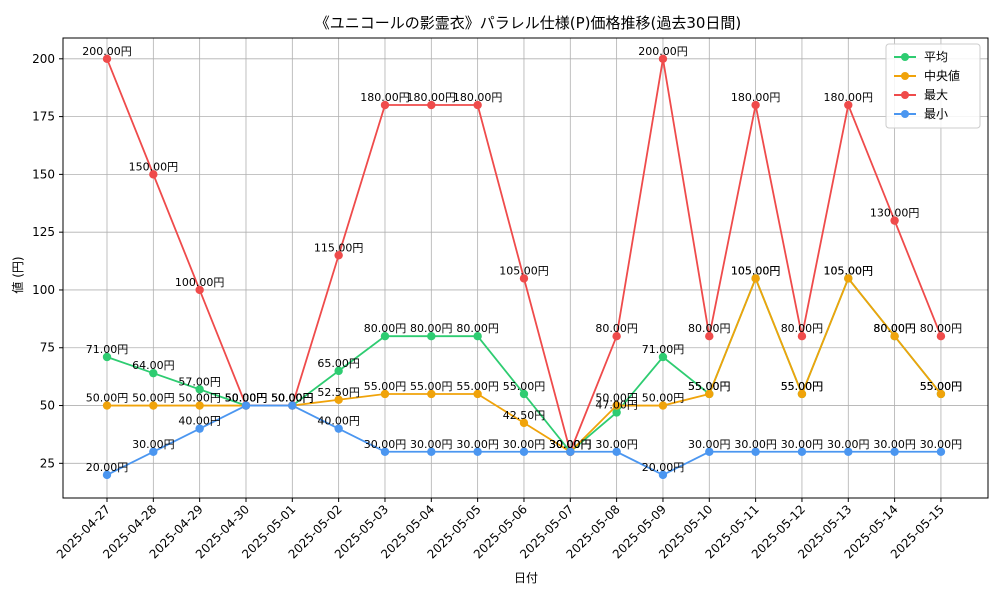 This screenshot has width=1000, height=600. I want to click on data-label-1: 52.50円, so click(338, 392).